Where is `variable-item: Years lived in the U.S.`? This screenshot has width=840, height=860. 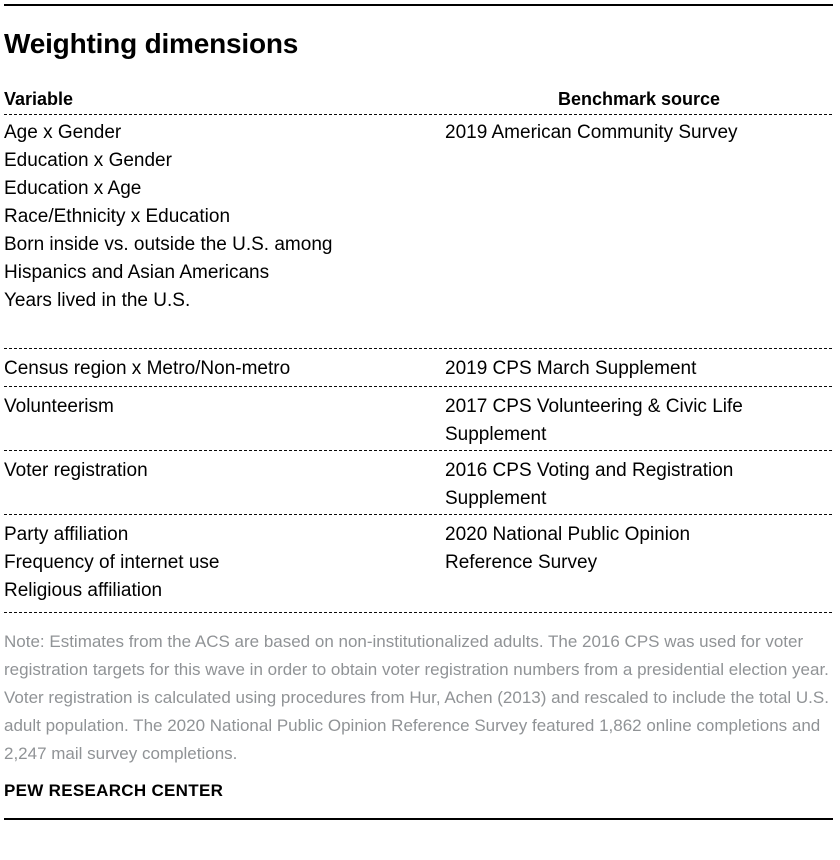
variable-item: Years lived in the U.S. is located at coordinates (97, 300).